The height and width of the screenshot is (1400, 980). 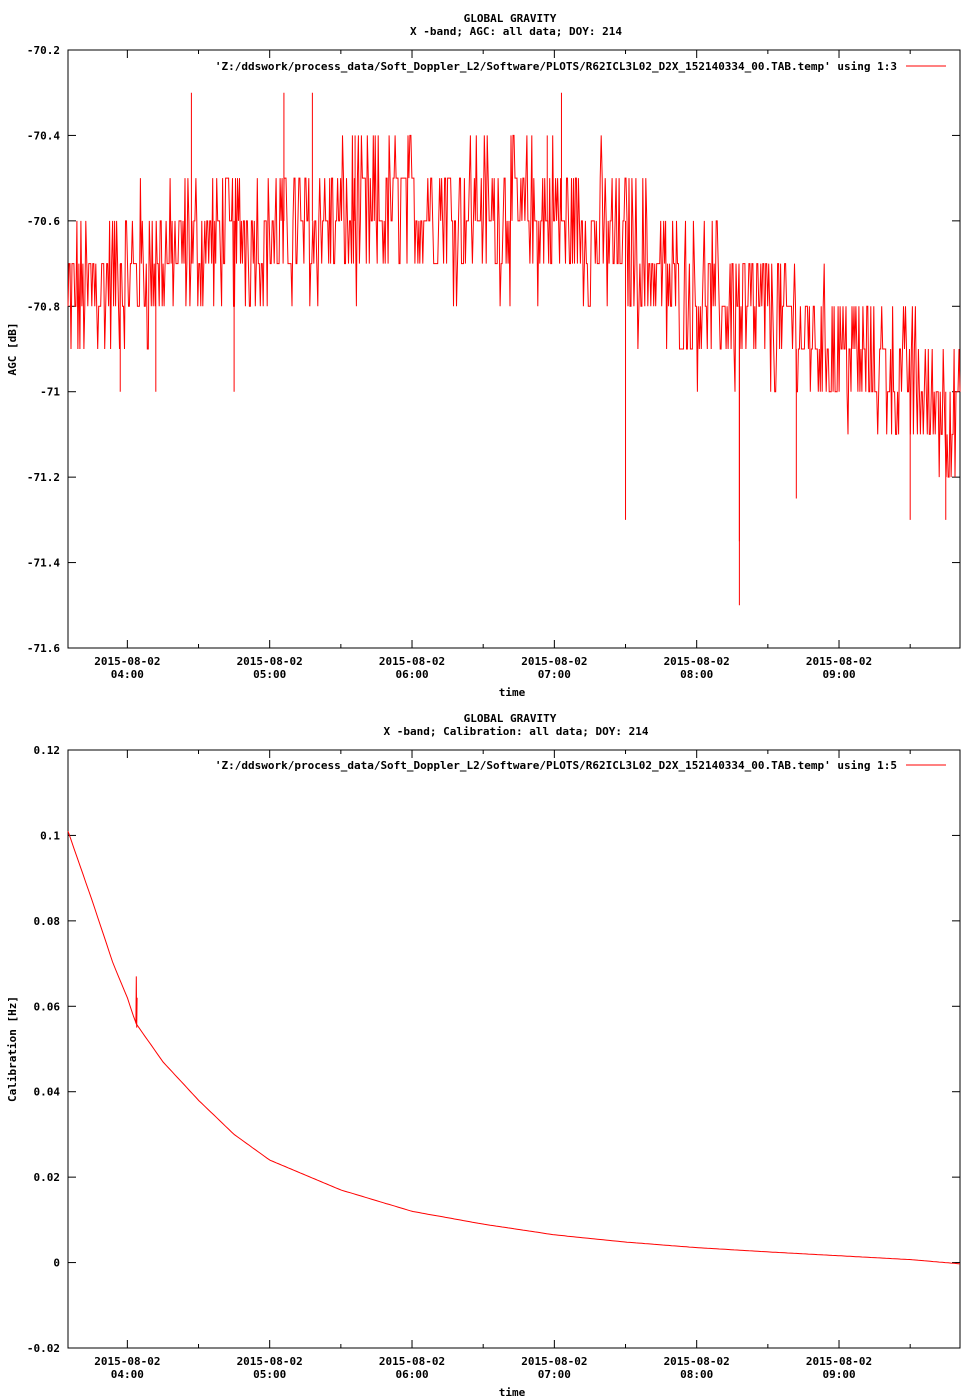 What do you see at coordinates (12, 1049) in the screenshot?
I see `y-axis-label: Calibration [Hz]` at bounding box center [12, 1049].